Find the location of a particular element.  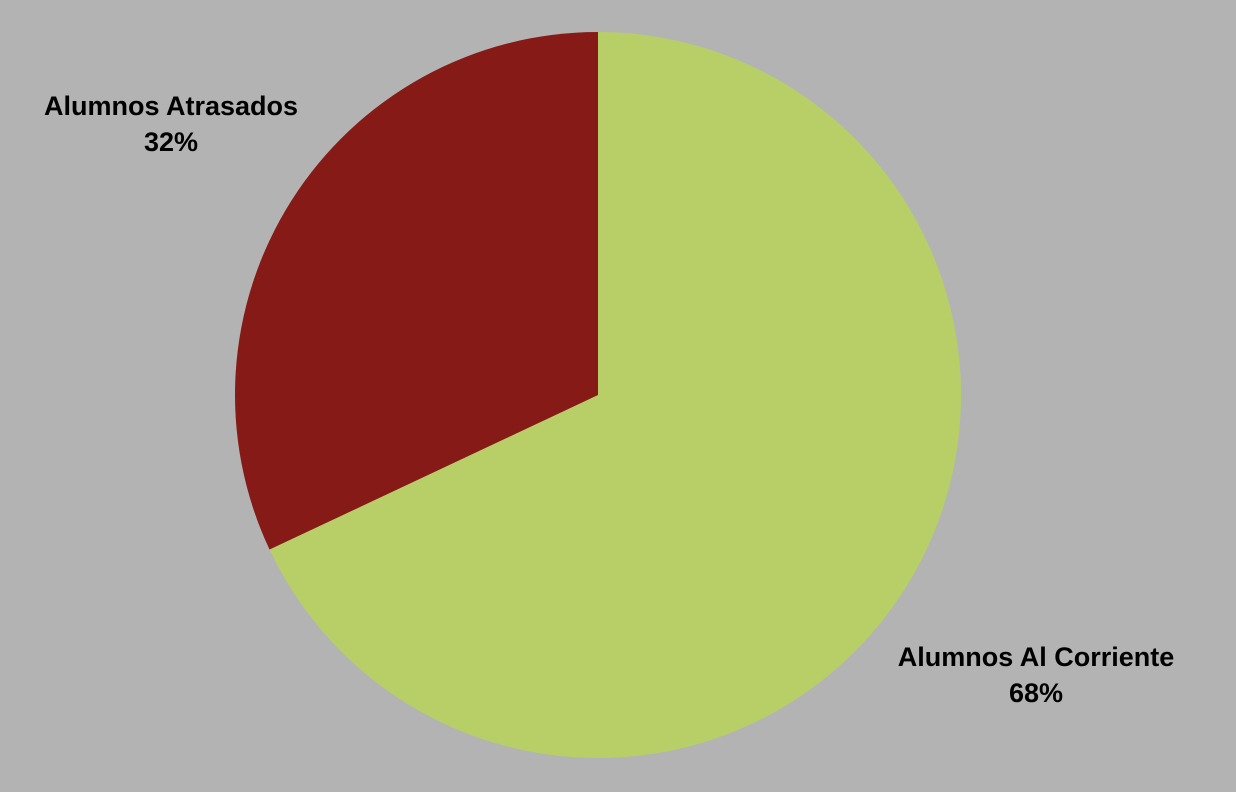

data-label-alumnos-atrasados: Alumnos Atrasados 32% is located at coordinates (171, 124).